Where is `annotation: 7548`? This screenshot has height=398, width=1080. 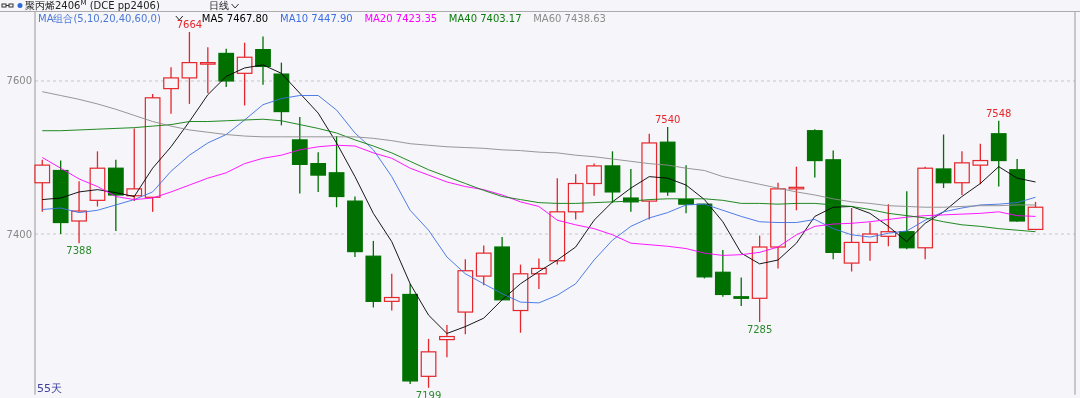 annotation: 7548 is located at coordinates (999, 113).